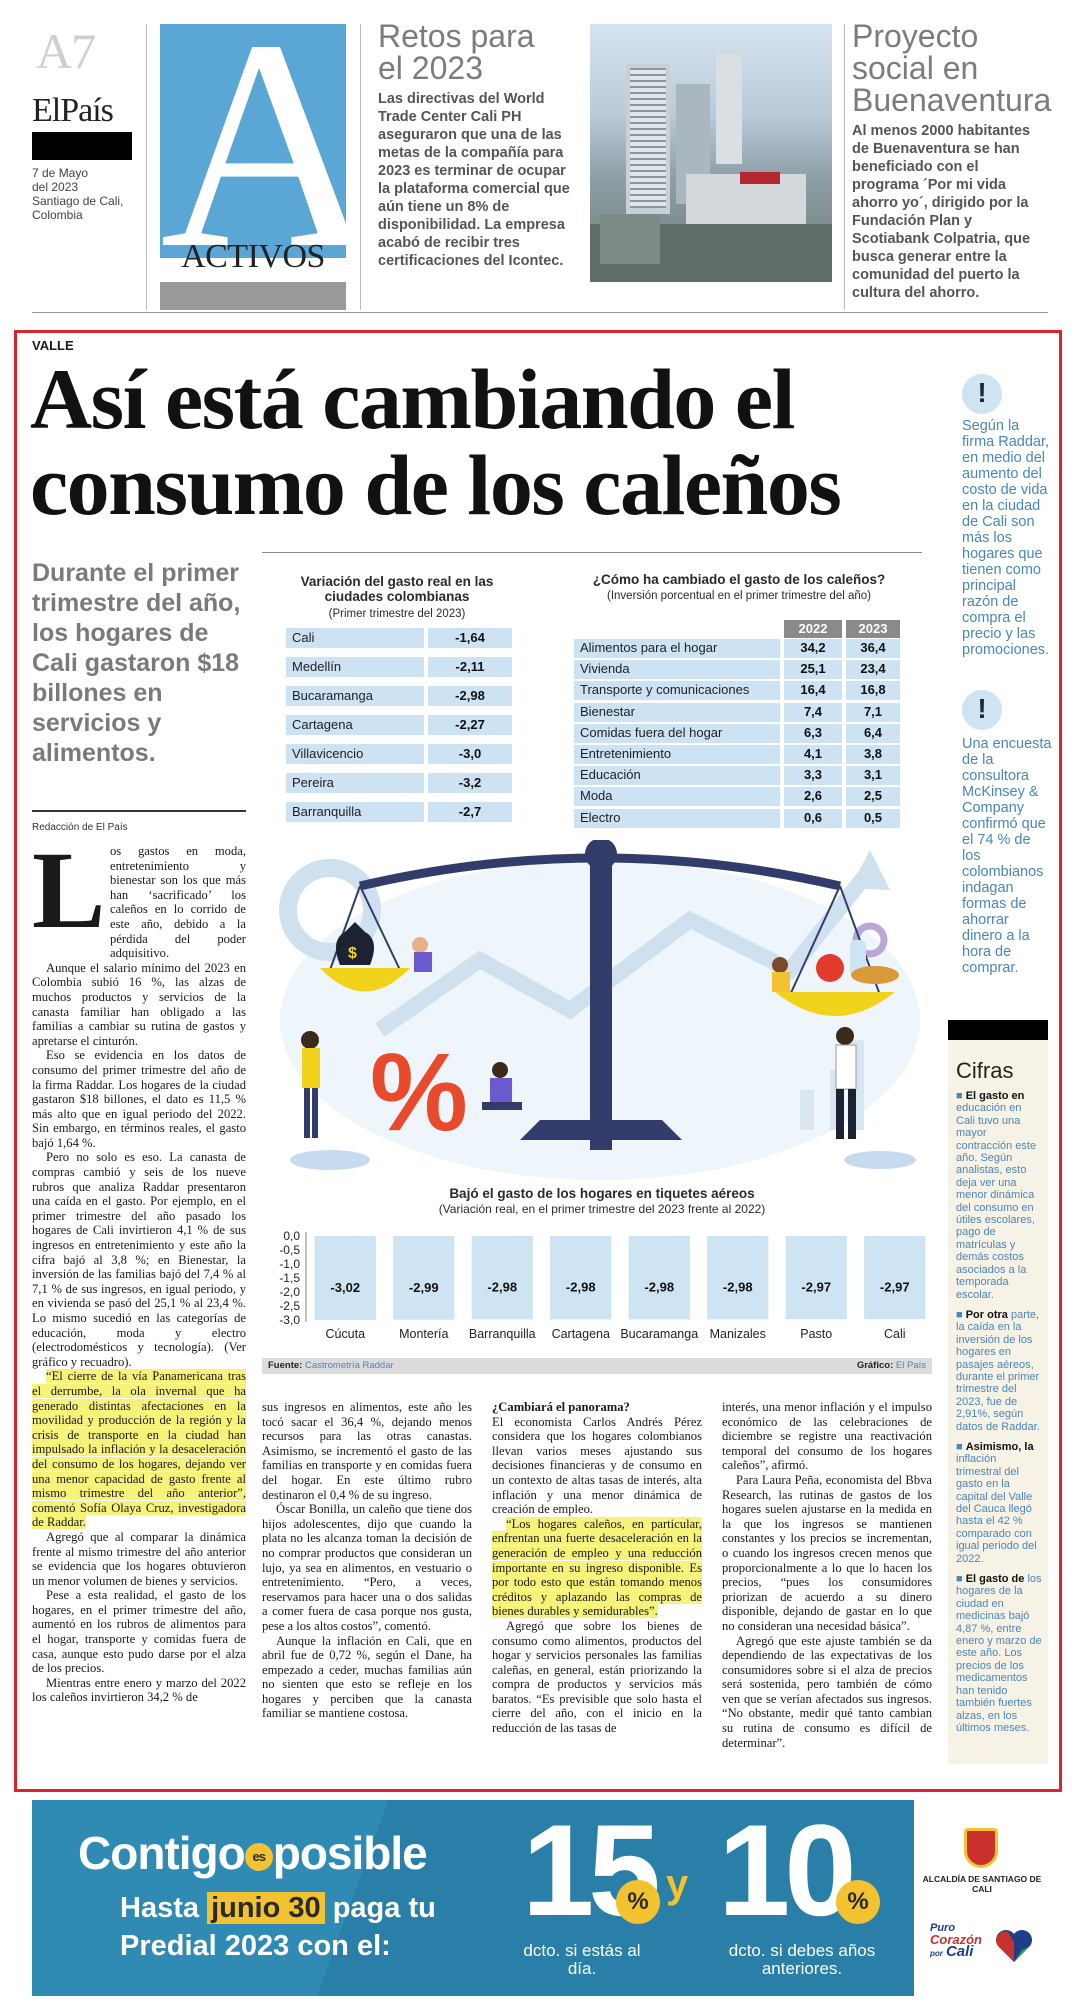 The image size is (1080, 2008). I want to click on ad-caption-1: dcto. si estás al día., so click(582, 1959).